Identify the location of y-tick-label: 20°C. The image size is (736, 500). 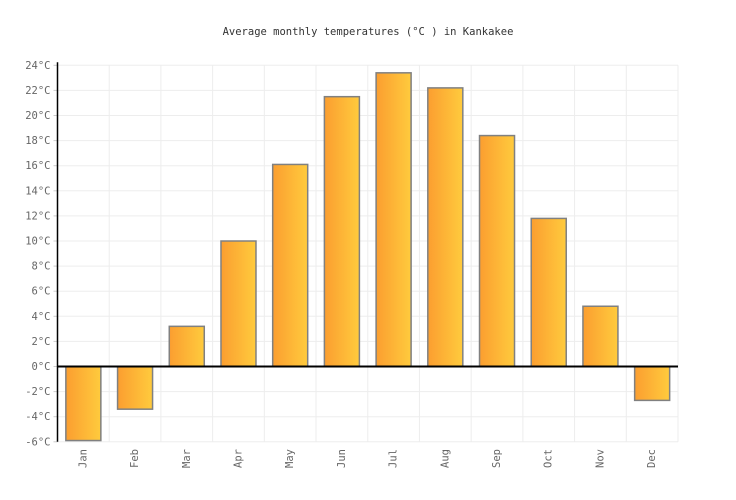
(37, 116).